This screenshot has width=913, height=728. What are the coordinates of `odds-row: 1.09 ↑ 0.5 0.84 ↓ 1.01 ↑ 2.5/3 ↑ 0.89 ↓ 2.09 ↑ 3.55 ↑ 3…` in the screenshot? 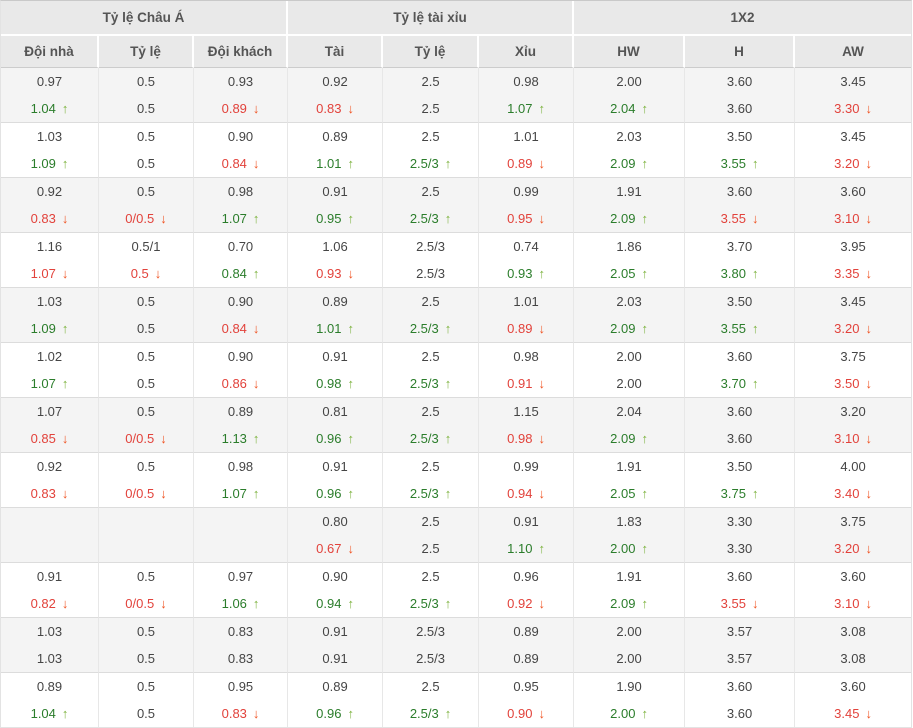 It's located at (456, 328).